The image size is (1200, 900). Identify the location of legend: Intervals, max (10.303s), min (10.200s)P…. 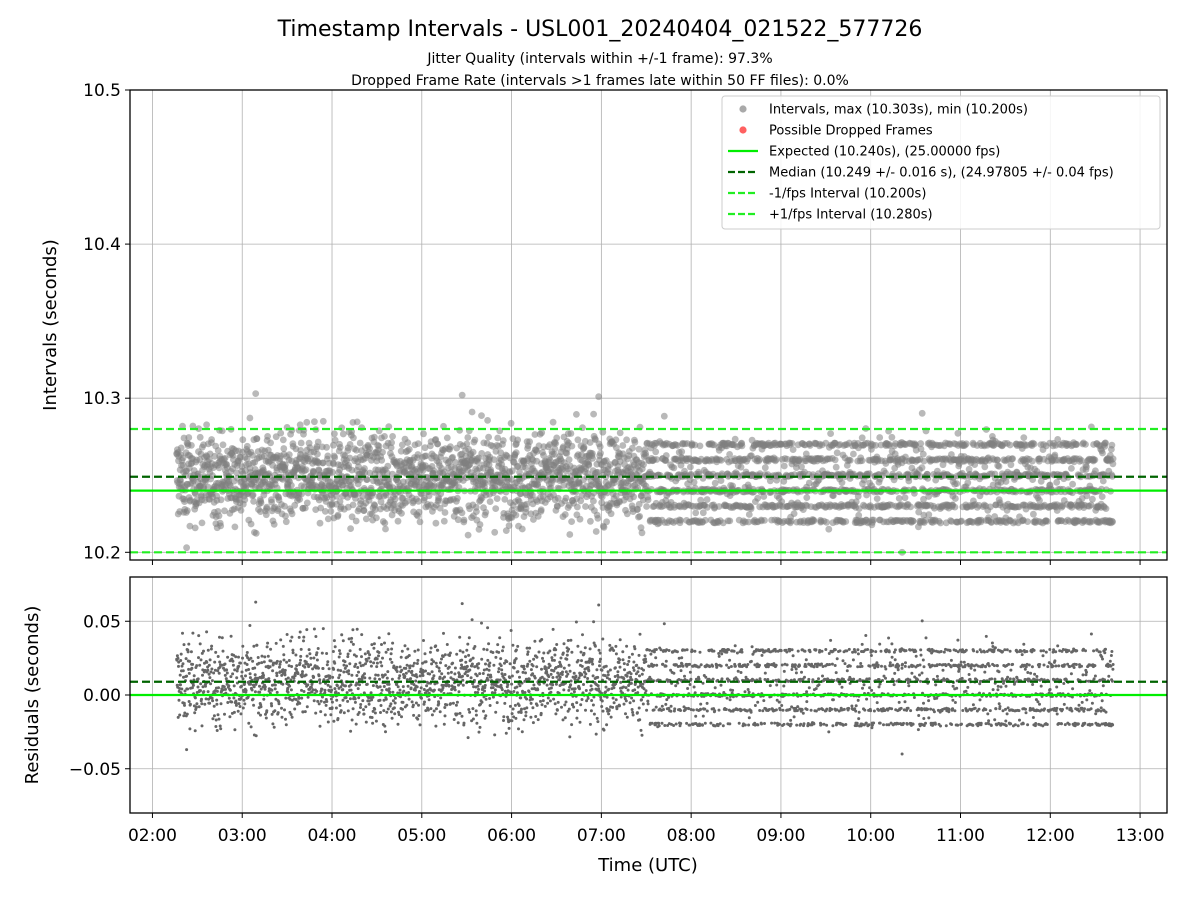
(941, 162).